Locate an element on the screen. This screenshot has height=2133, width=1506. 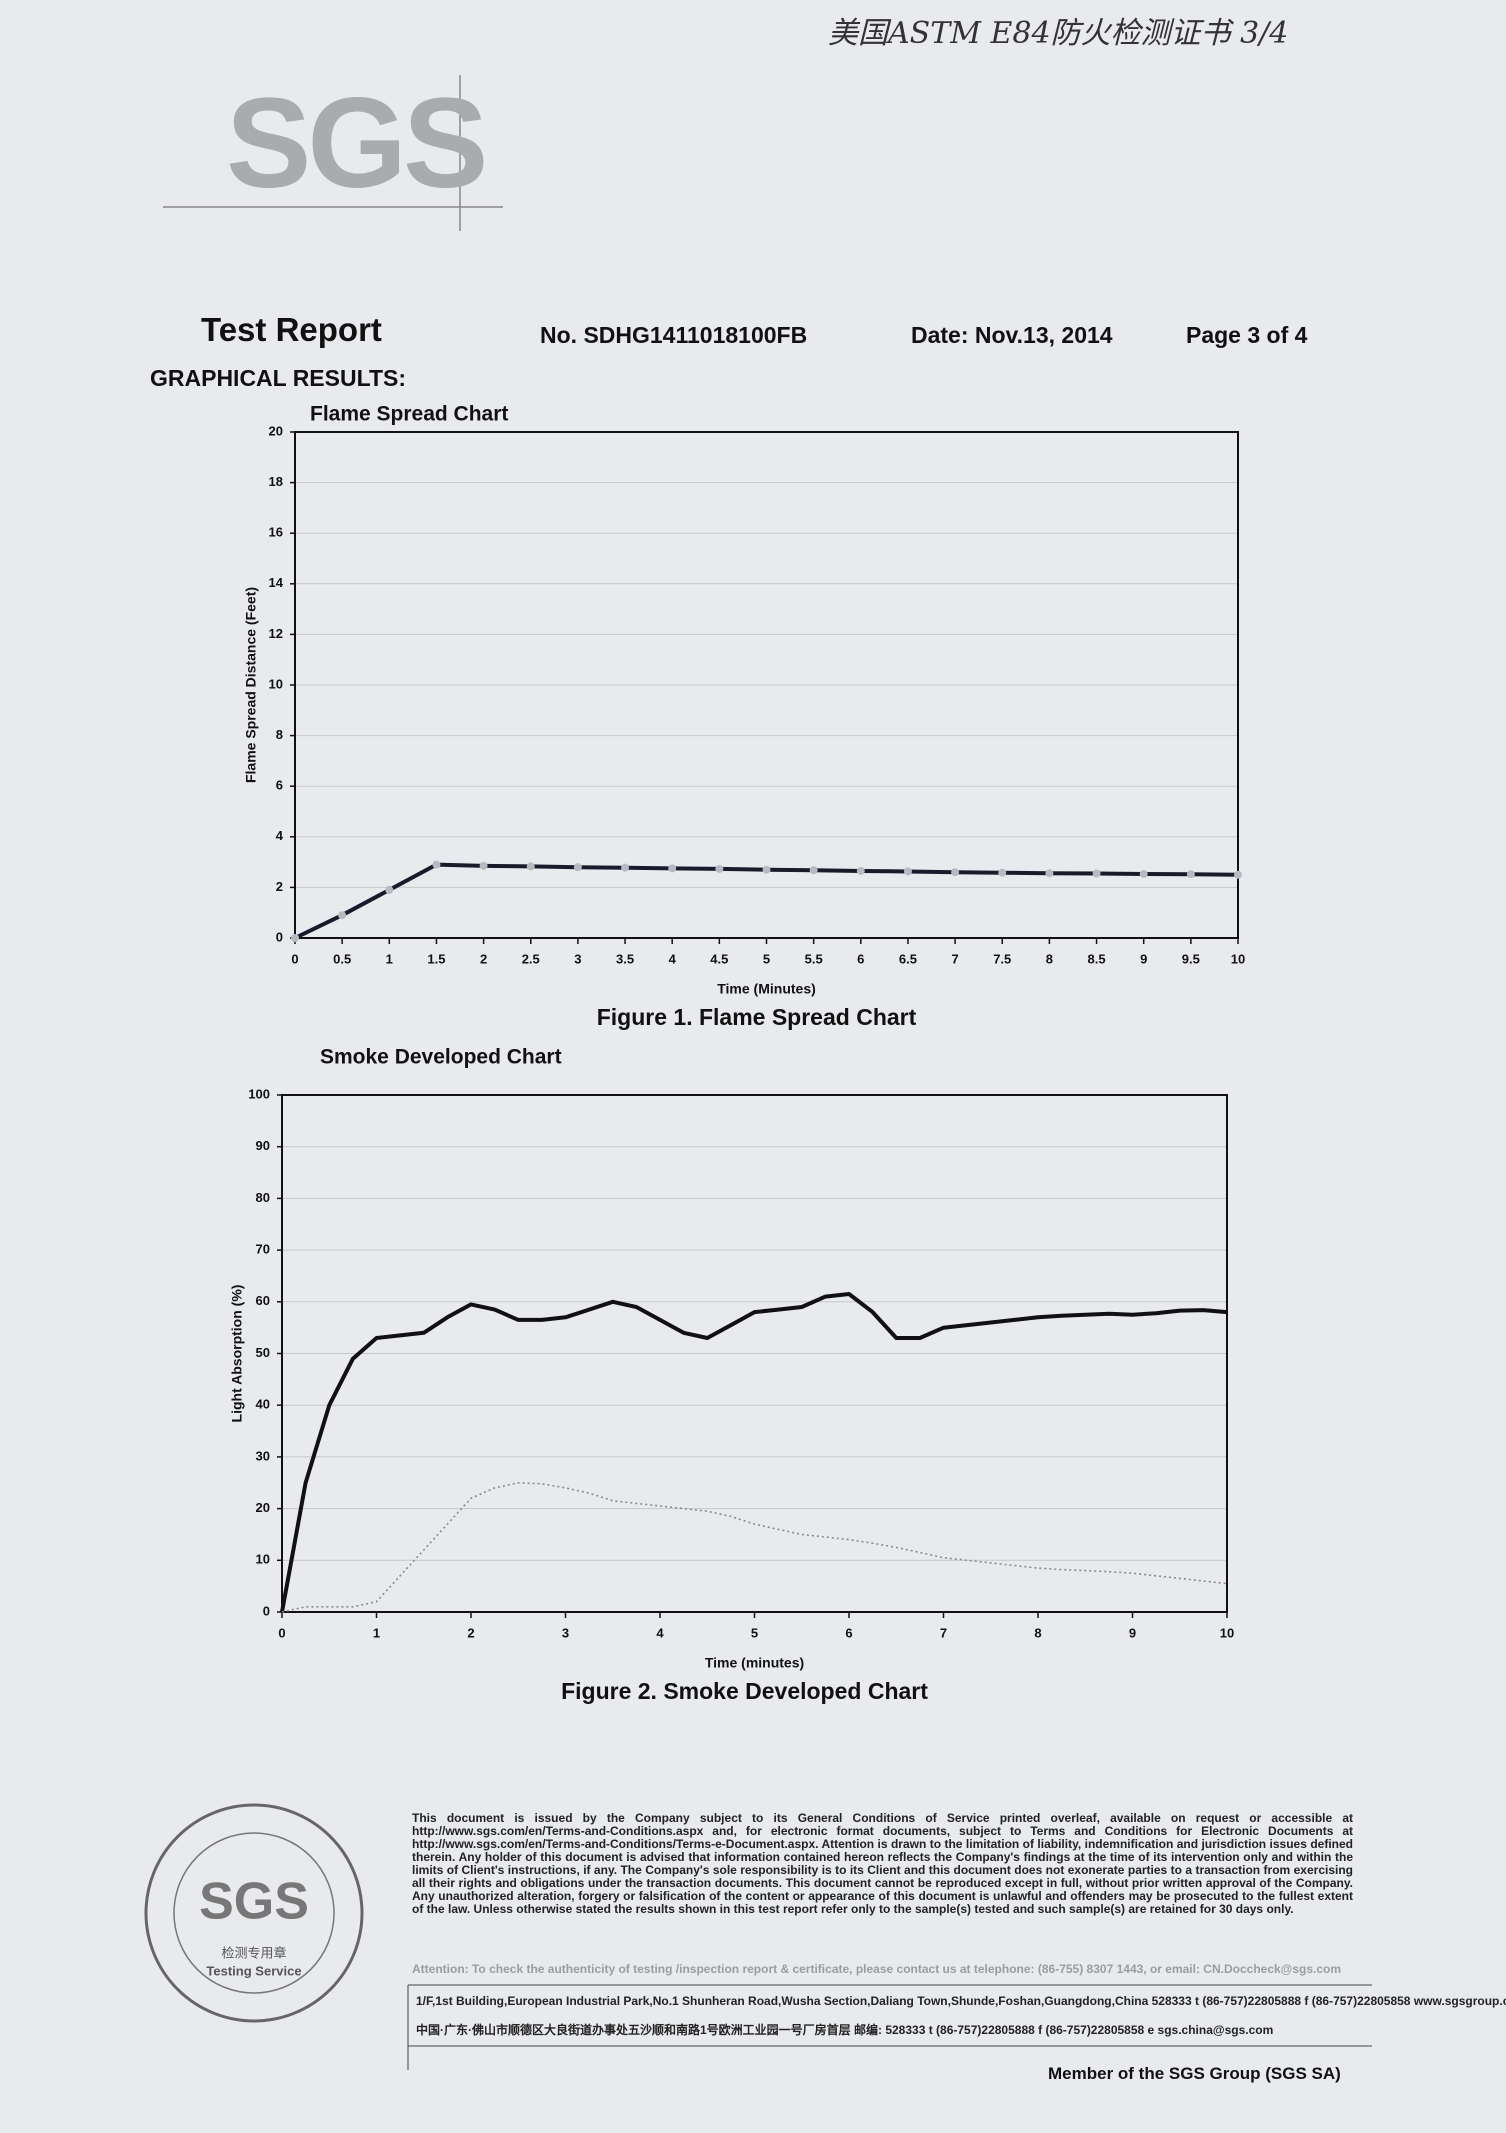
y-tick-label: 2 is located at coordinates (279, 886).